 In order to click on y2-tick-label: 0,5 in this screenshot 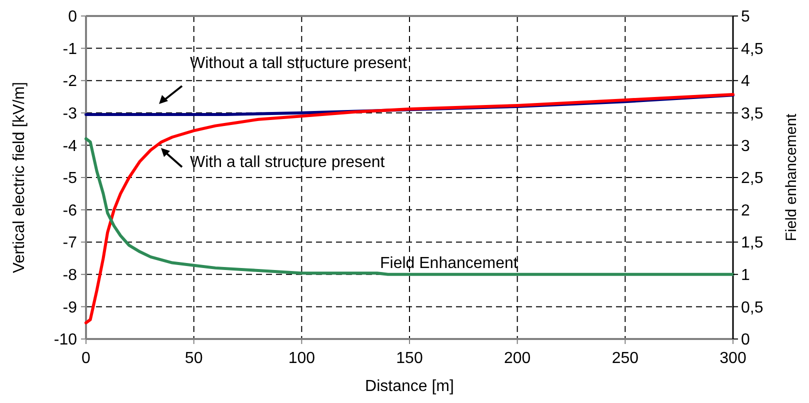, I will do `click(752, 307)`.